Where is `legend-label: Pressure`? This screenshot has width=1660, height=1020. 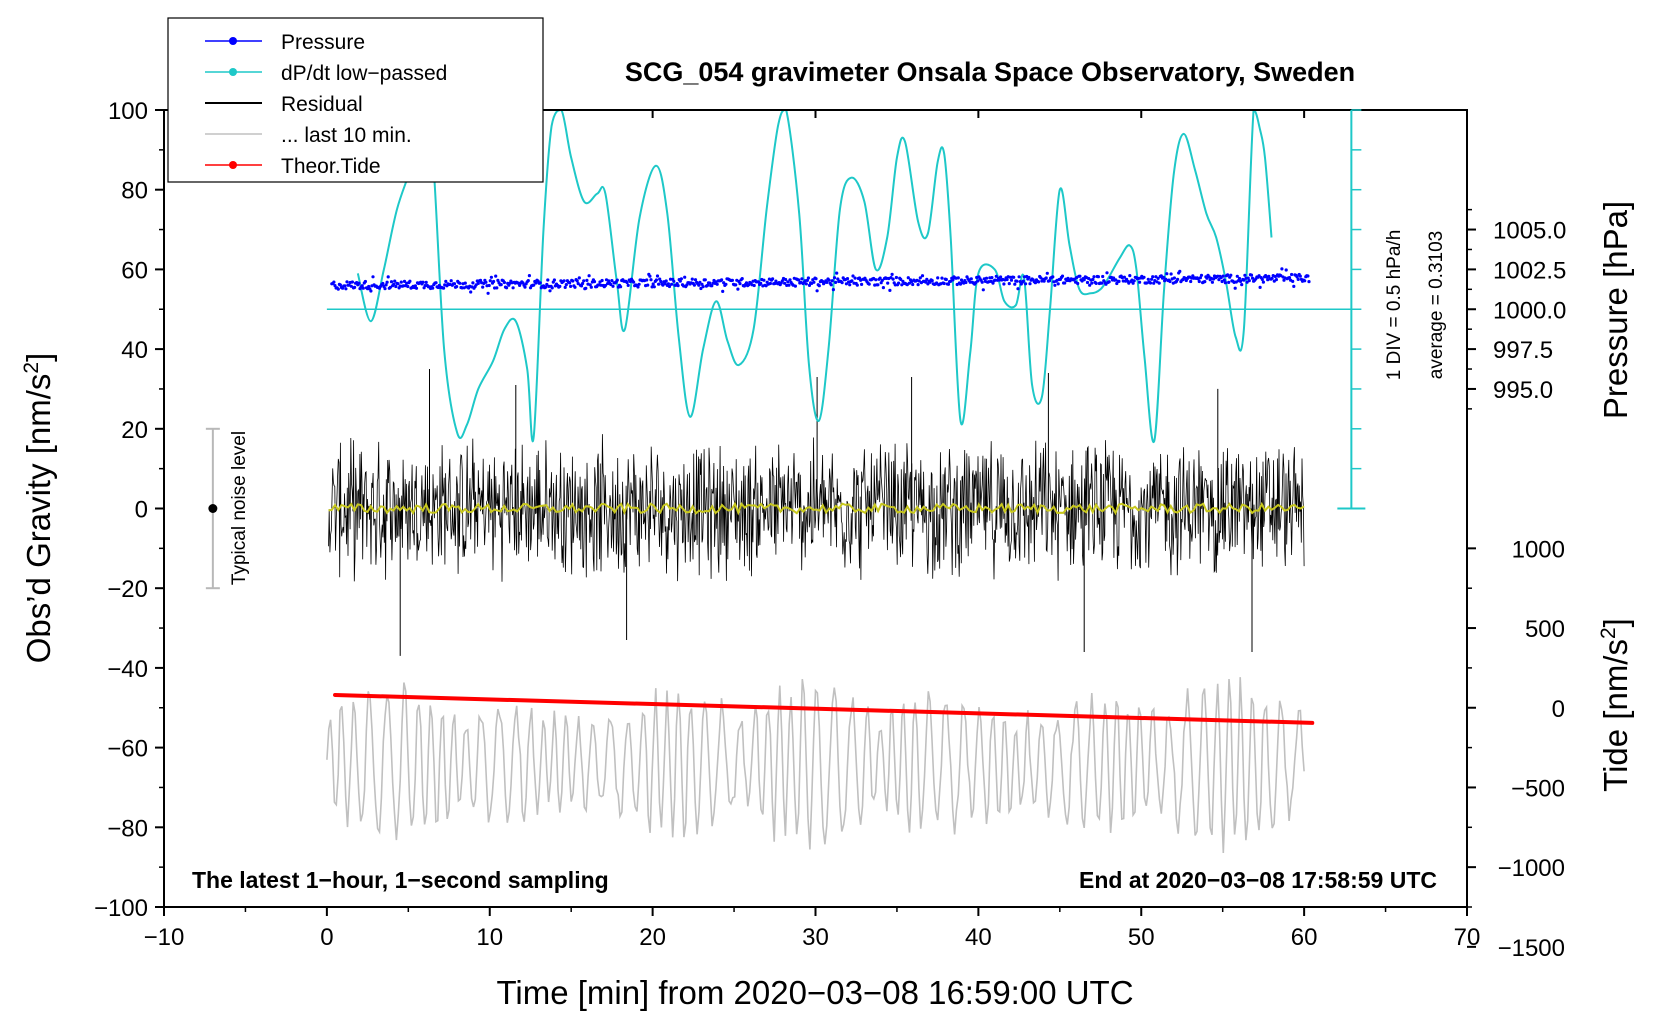 legend-label: Pressure is located at coordinates (323, 42).